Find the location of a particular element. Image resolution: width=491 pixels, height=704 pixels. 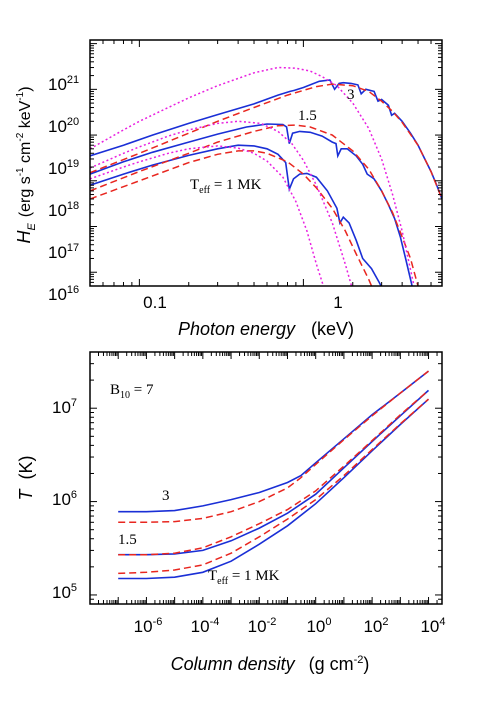

spectrum-y-axis-title: HE(erg s-1 cm-2 keV-1) is located at coordinates (26, 164).